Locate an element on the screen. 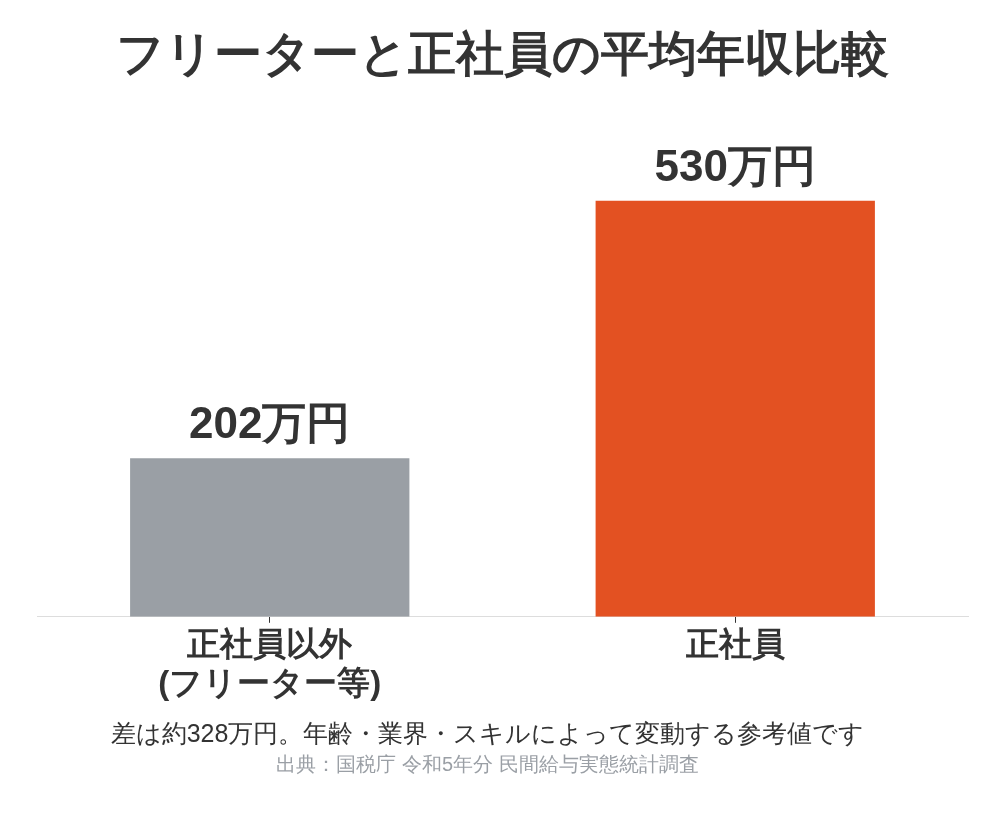  x-tick-label: 正社員 is located at coordinates (734, 643).